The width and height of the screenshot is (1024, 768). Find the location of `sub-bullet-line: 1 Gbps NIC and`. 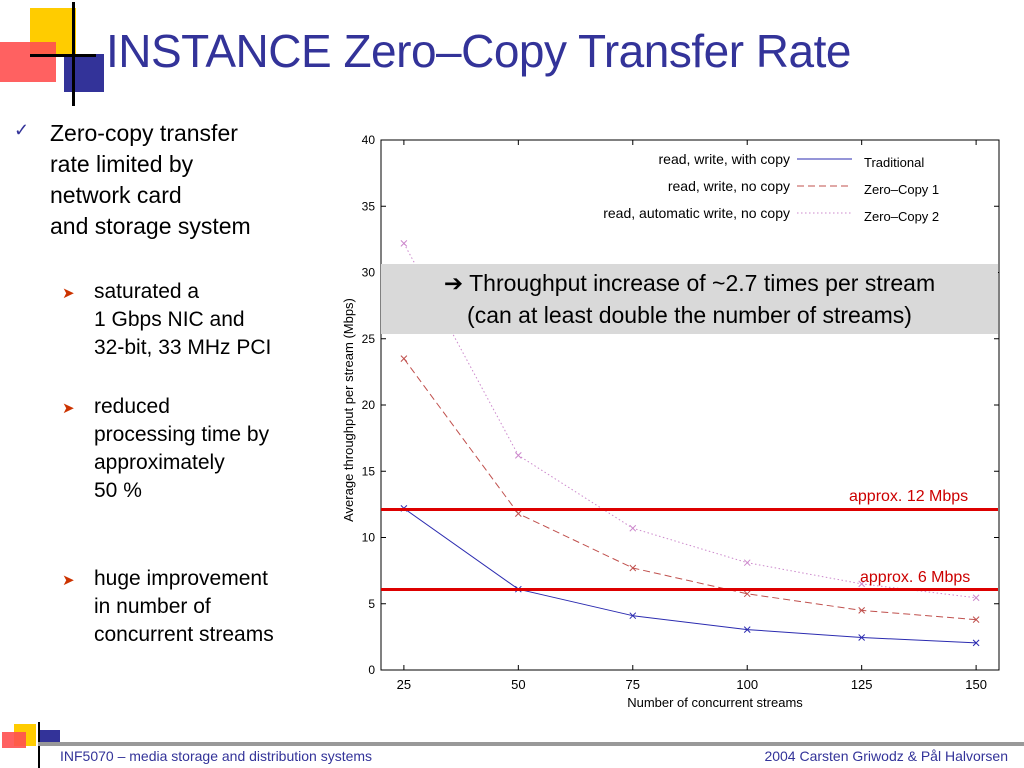

sub-bullet-line: 1 Gbps NIC and is located at coordinates (169, 319).